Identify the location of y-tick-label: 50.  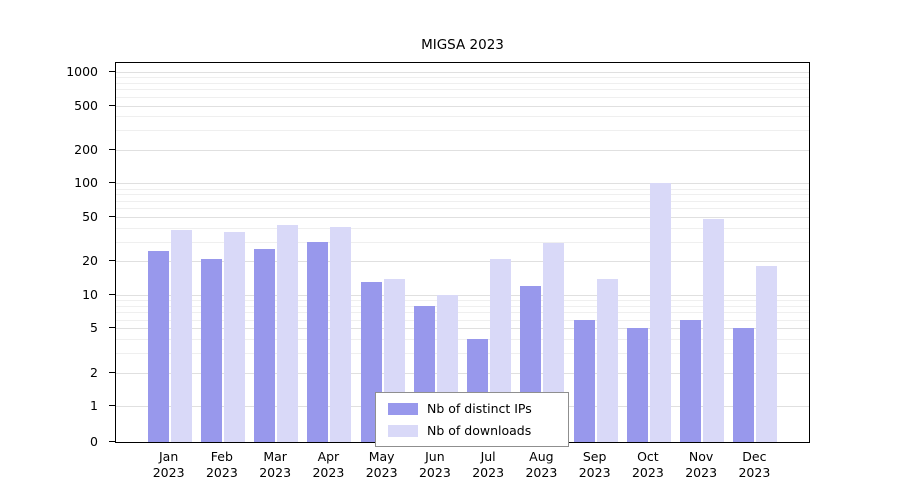
(90, 216).